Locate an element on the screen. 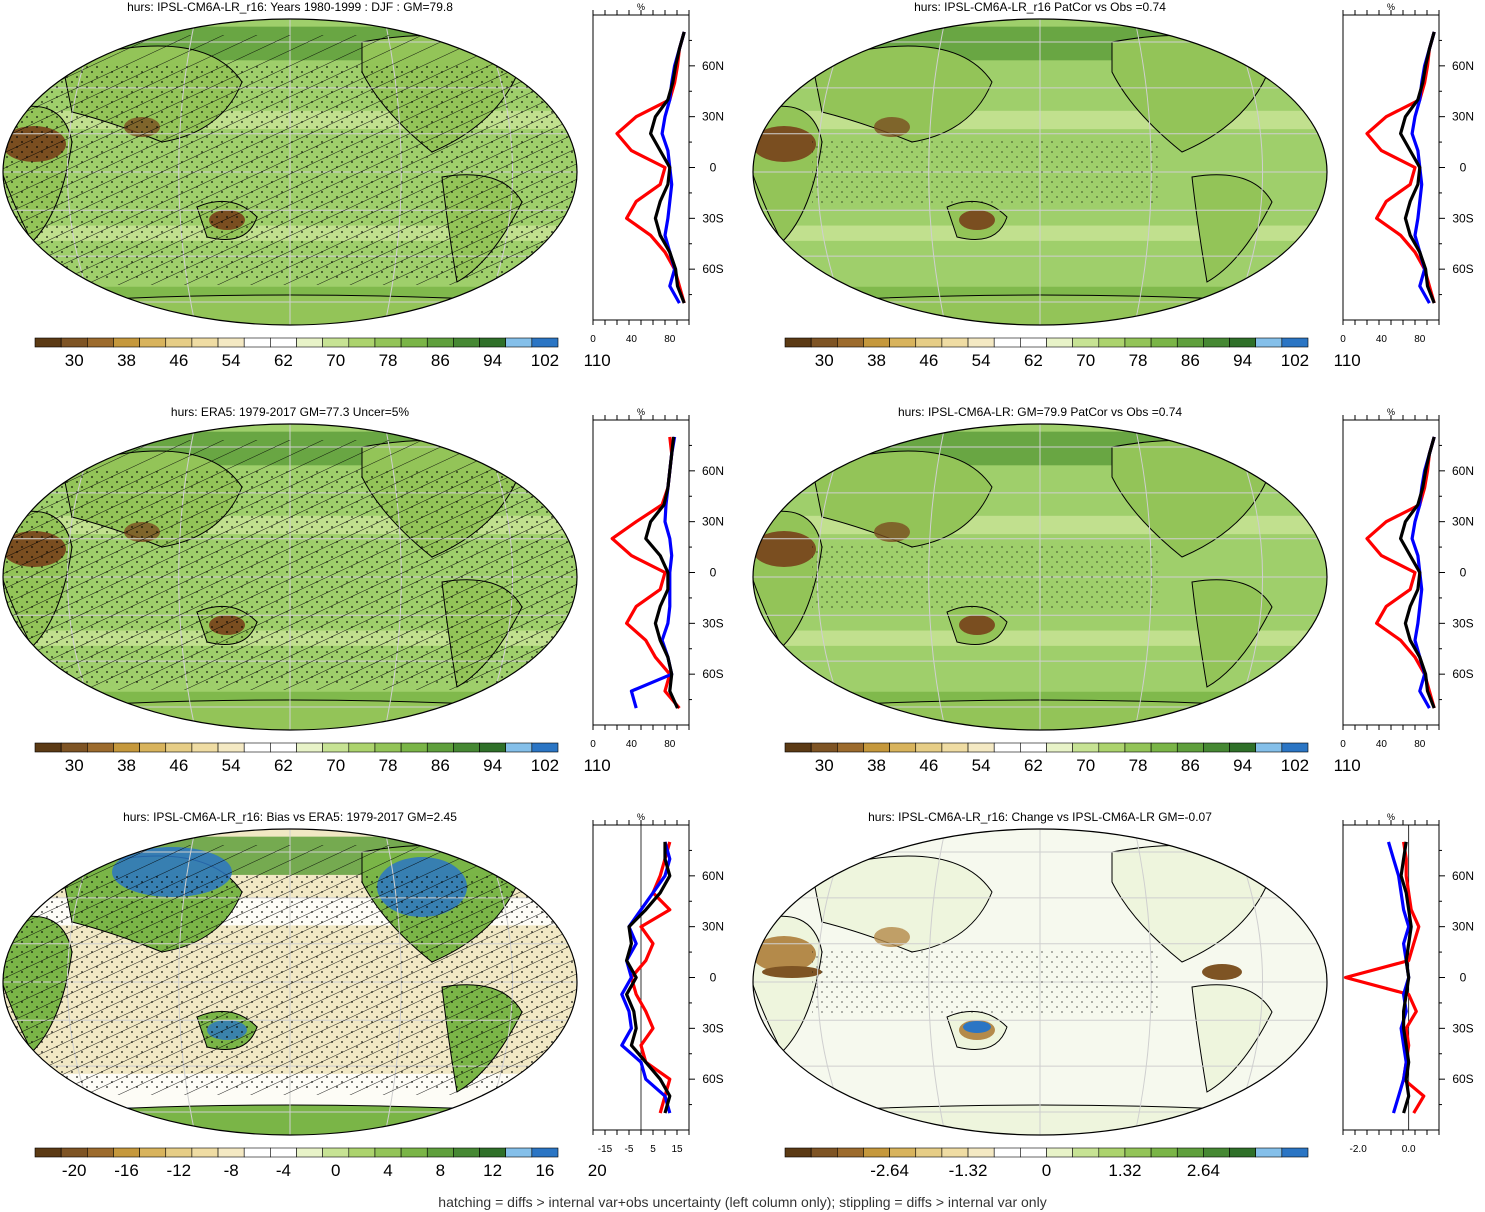 The width and height of the screenshot is (1485, 1212). colorbar-tick-label: 12 is located at coordinates (492, 1170).